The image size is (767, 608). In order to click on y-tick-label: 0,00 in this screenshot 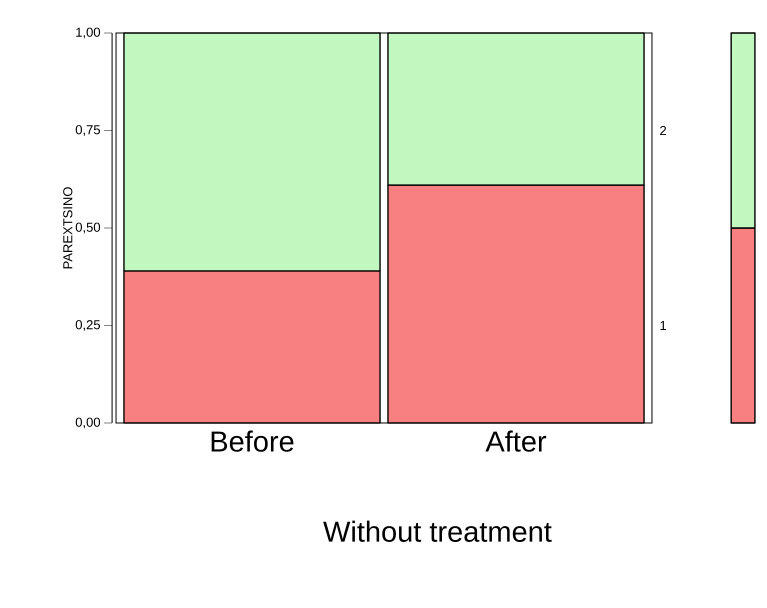, I will do `click(88, 423)`.